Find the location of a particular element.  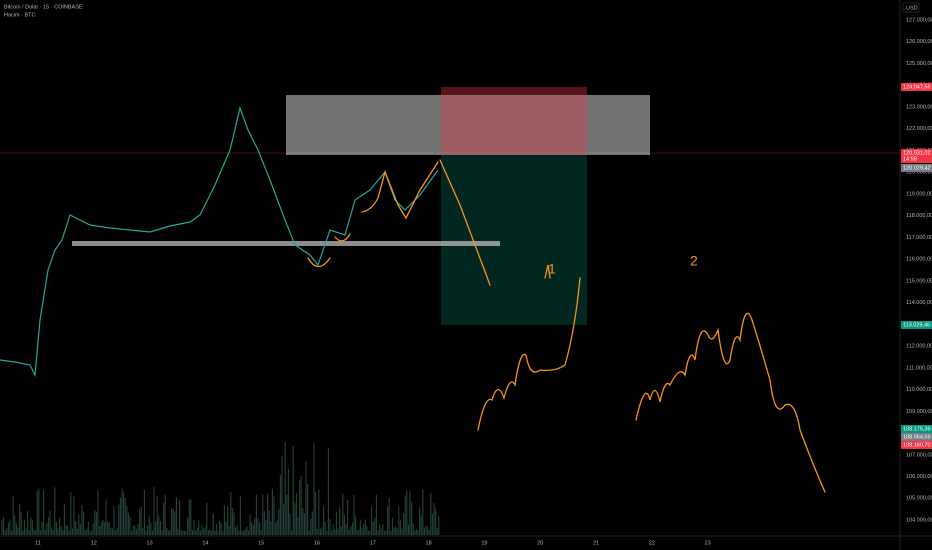

time-label: 21 is located at coordinates (596, 543).